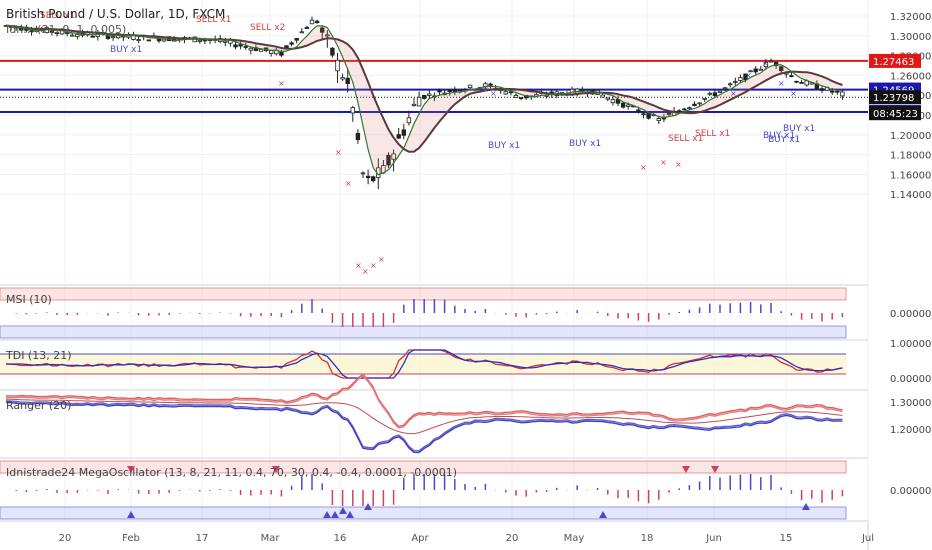 The width and height of the screenshot is (932, 550). What do you see at coordinates (910, 175) in the screenshot?
I see `y-tick-label: 1.16000` at bounding box center [910, 175].